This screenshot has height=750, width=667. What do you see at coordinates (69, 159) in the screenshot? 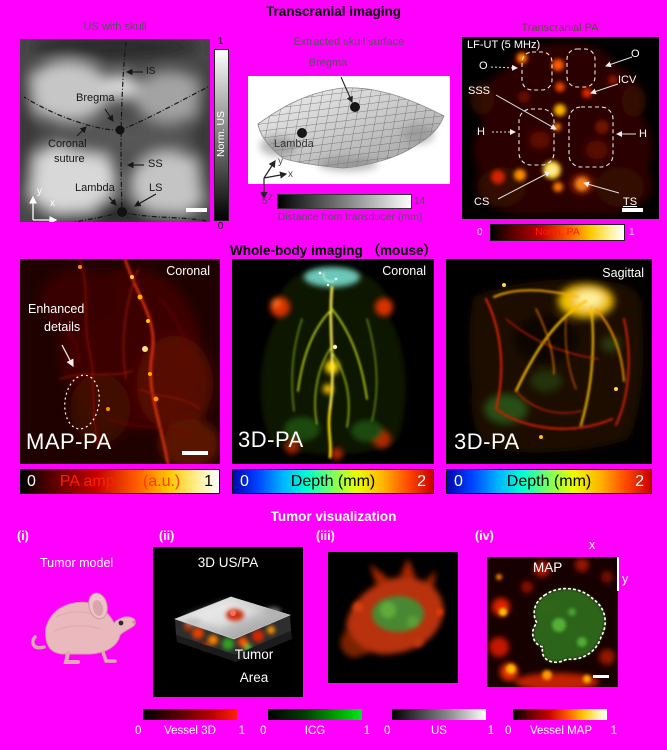
I see `label-suture: suture` at bounding box center [69, 159].